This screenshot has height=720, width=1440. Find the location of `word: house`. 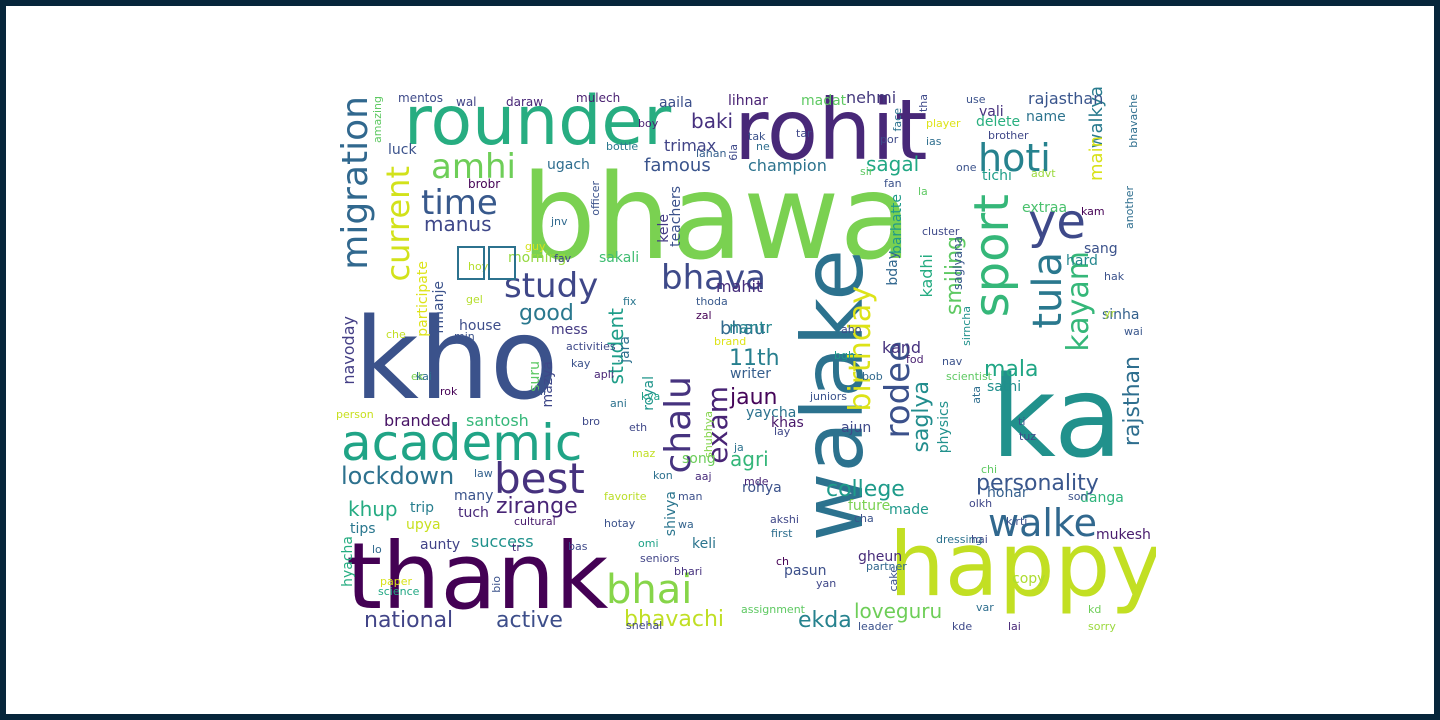

word: house is located at coordinates (480, 326).